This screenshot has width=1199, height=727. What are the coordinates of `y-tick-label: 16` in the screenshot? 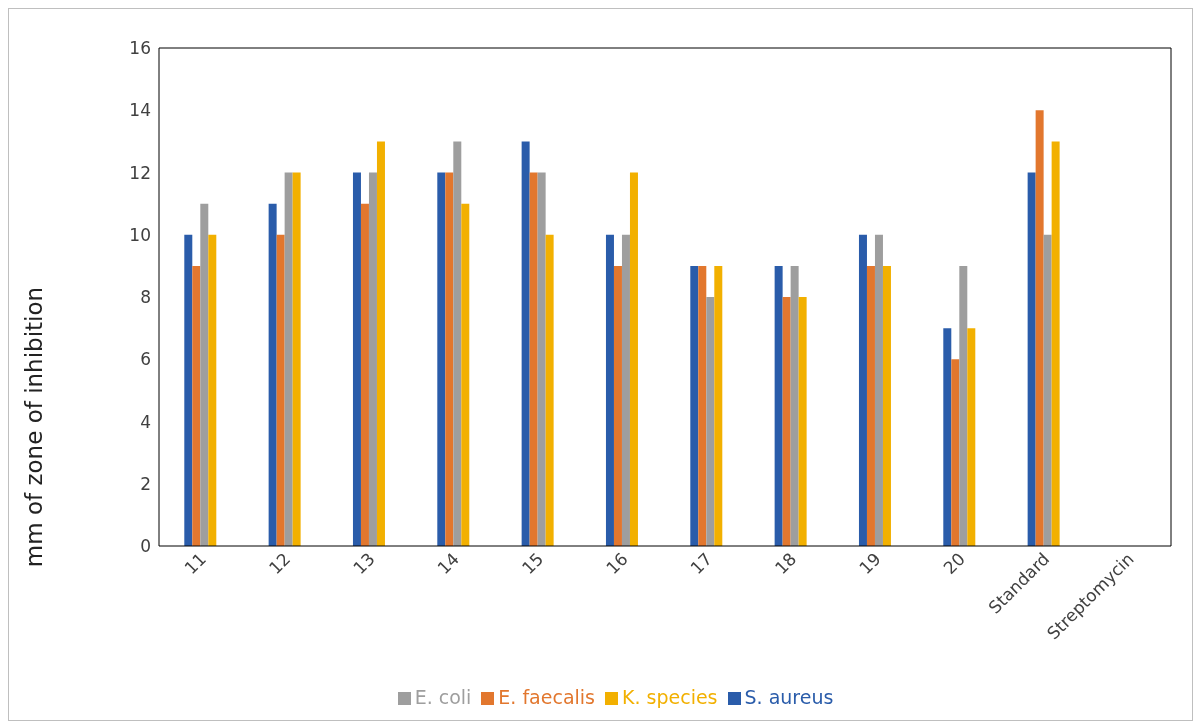 It's located at (140, 48).